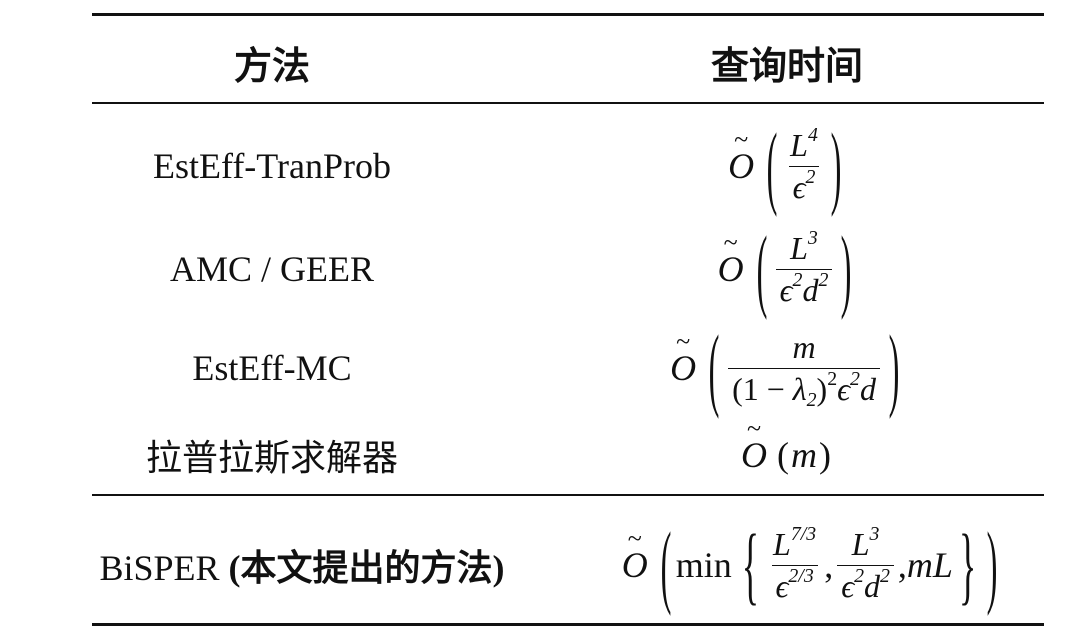 The width and height of the screenshot is (1080, 639). I want to click on fraction: m (1 − λ2)2ϵ2d, so click(804, 370).